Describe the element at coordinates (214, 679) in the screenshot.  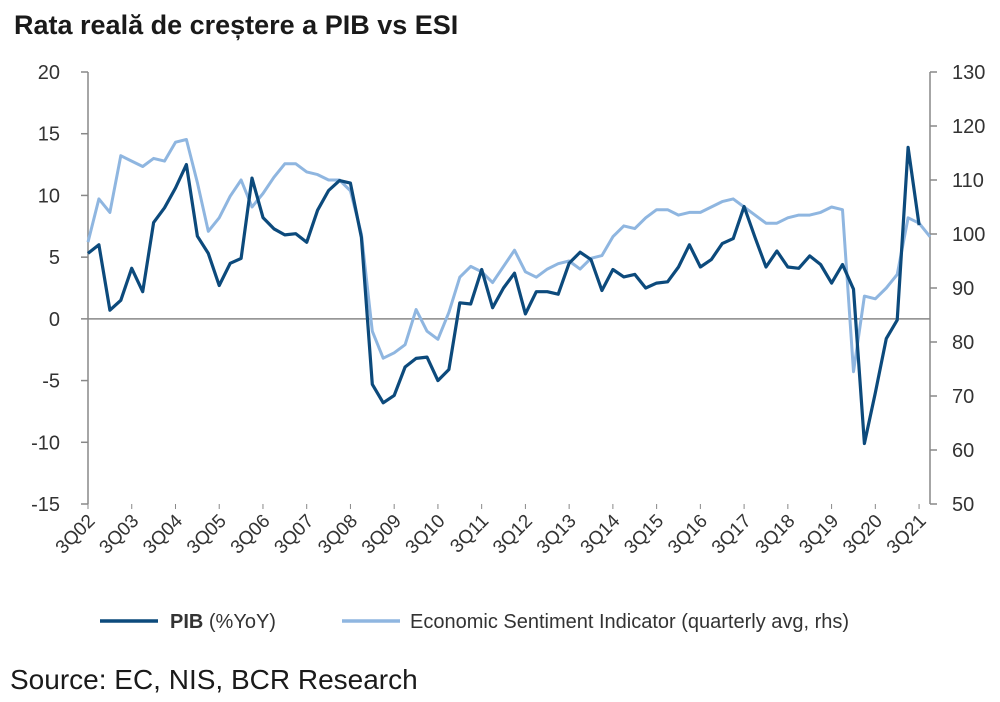
I see `source-note: Source: EC, NIS, BCR Research` at that location.